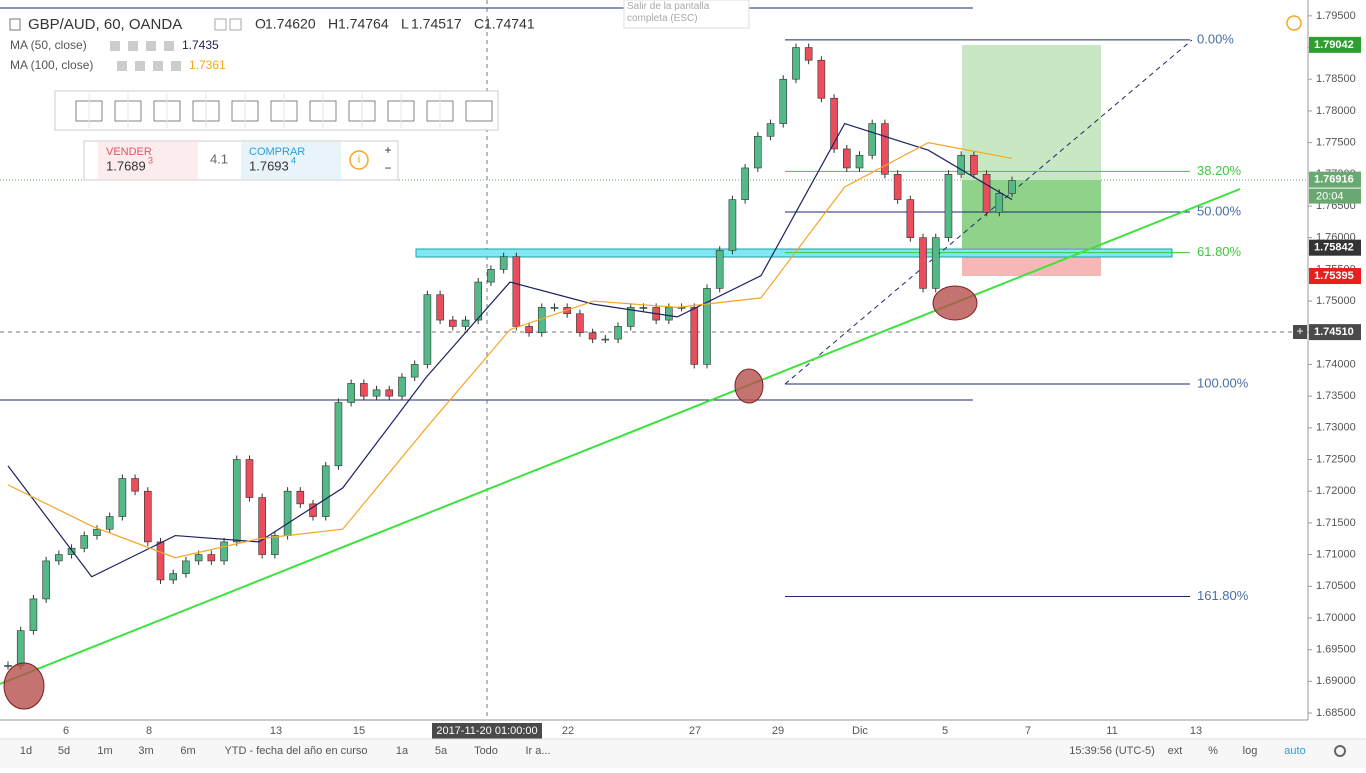 This screenshot has height=773, width=1366. I want to click on option-button: ext, so click(1175, 751).